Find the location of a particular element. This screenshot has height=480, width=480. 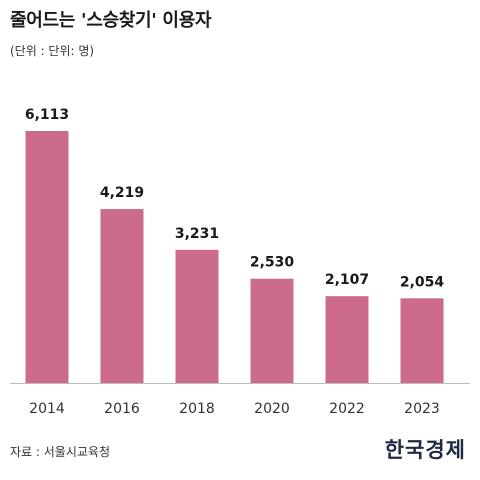

value-label-2023: 2,054 is located at coordinates (422, 282).